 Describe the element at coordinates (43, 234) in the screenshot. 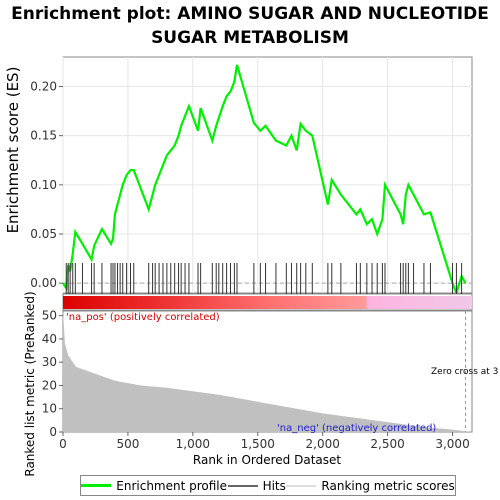

I see `es-ytick-label: 0.05` at that location.